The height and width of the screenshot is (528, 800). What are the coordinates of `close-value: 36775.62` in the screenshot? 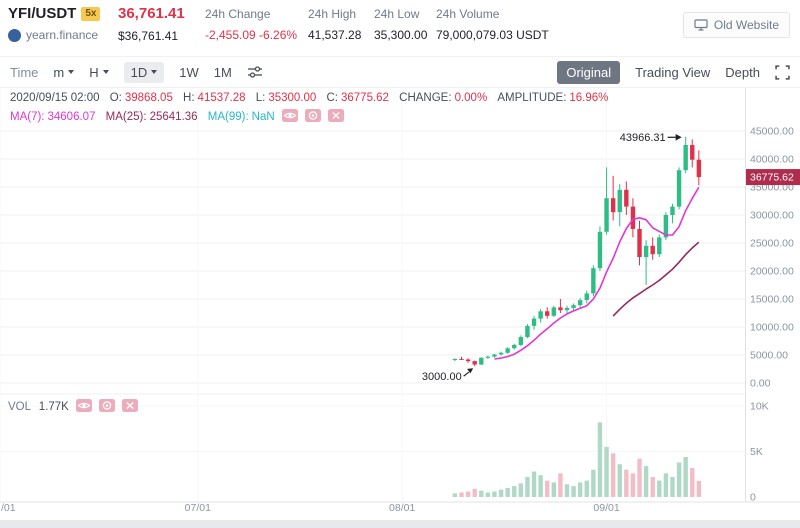 It's located at (364, 98).